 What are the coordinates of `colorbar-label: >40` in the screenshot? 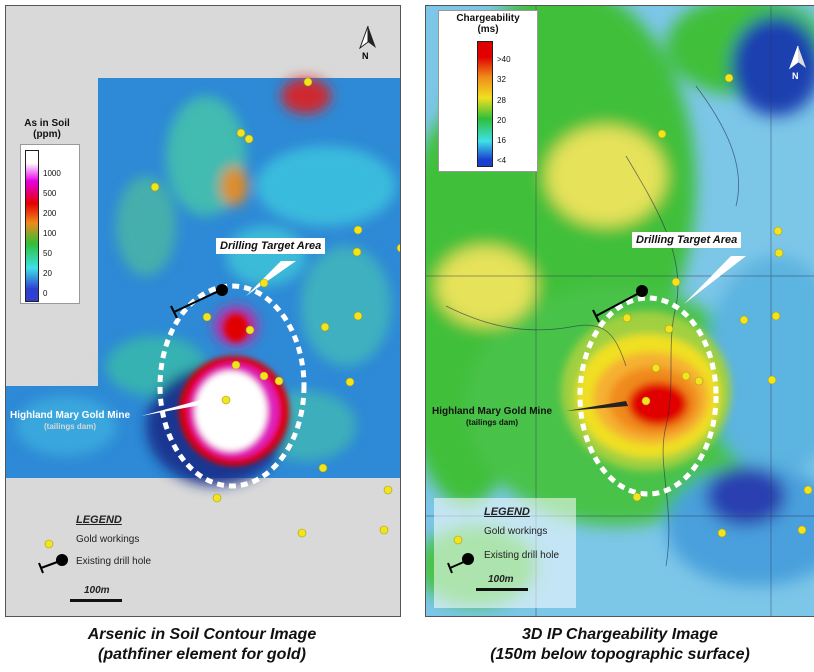 It's located at (504, 59).